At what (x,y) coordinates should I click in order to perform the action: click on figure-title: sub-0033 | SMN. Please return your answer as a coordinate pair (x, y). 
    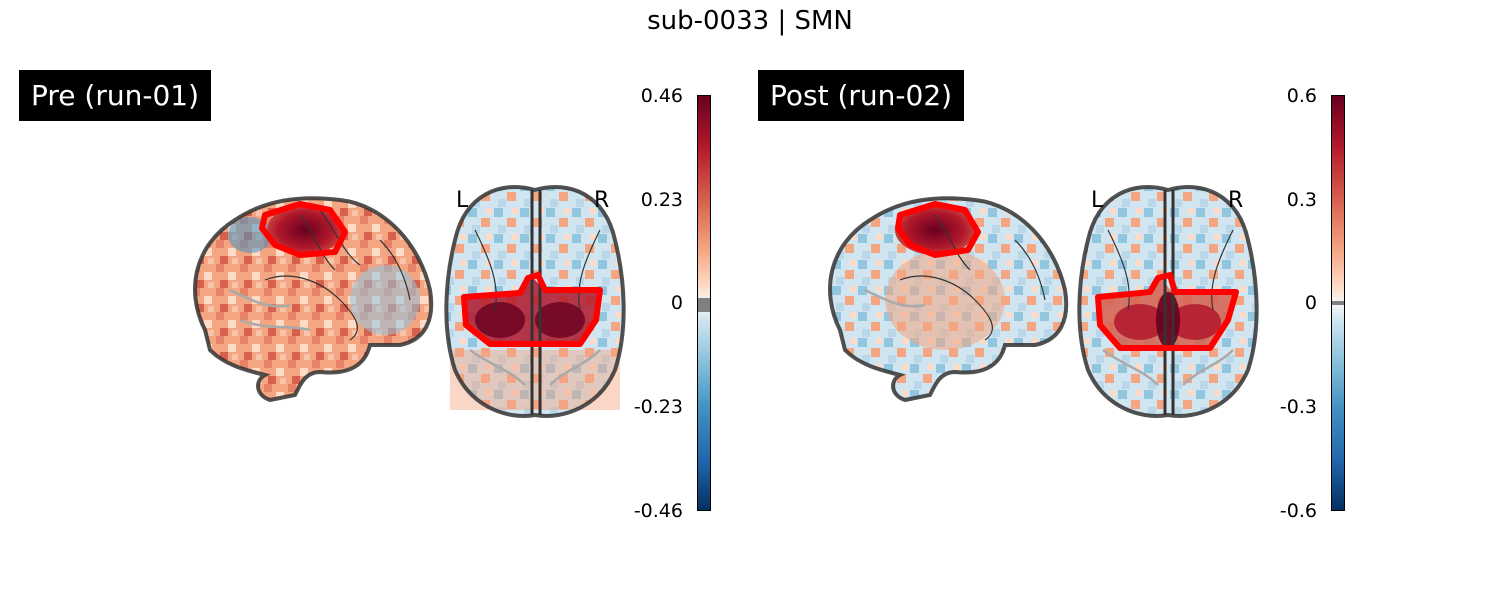
    Looking at the image, I should click on (750, 21).